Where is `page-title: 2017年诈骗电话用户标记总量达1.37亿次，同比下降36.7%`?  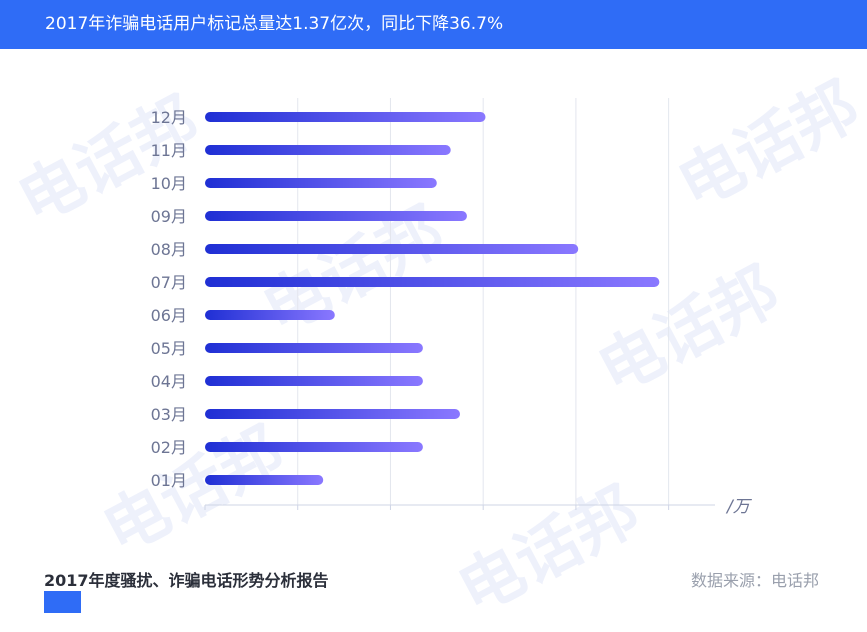
page-title: 2017年诈骗电话用户标记总量达1.37亿次，同比下降36.7% is located at coordinates (274, 24).